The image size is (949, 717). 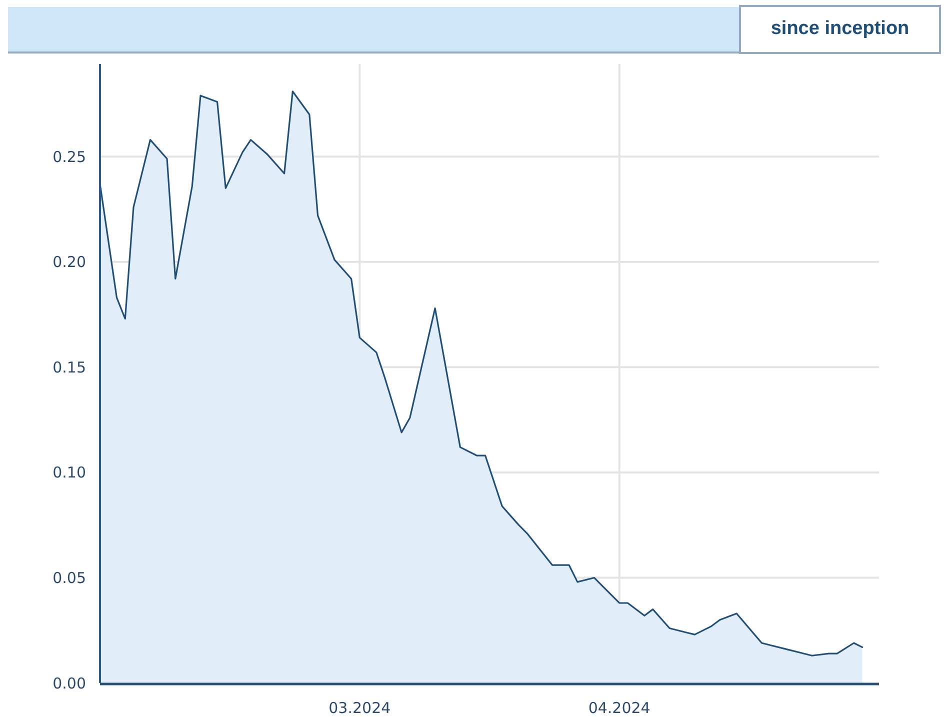 What do you see at coordinates (69, 683) in the screenshot?
I see `y-tick-label: 0.00` at bounding box center [69, 683].